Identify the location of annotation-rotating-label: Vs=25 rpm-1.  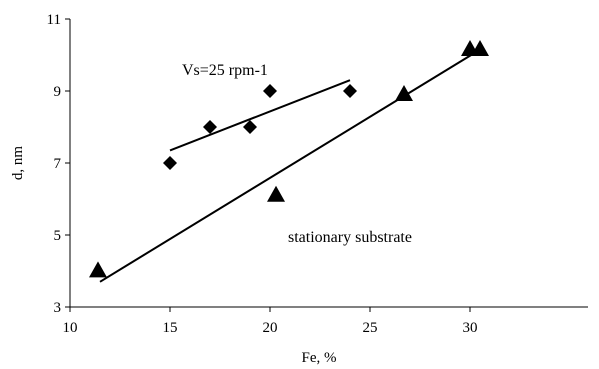
(225, 70).